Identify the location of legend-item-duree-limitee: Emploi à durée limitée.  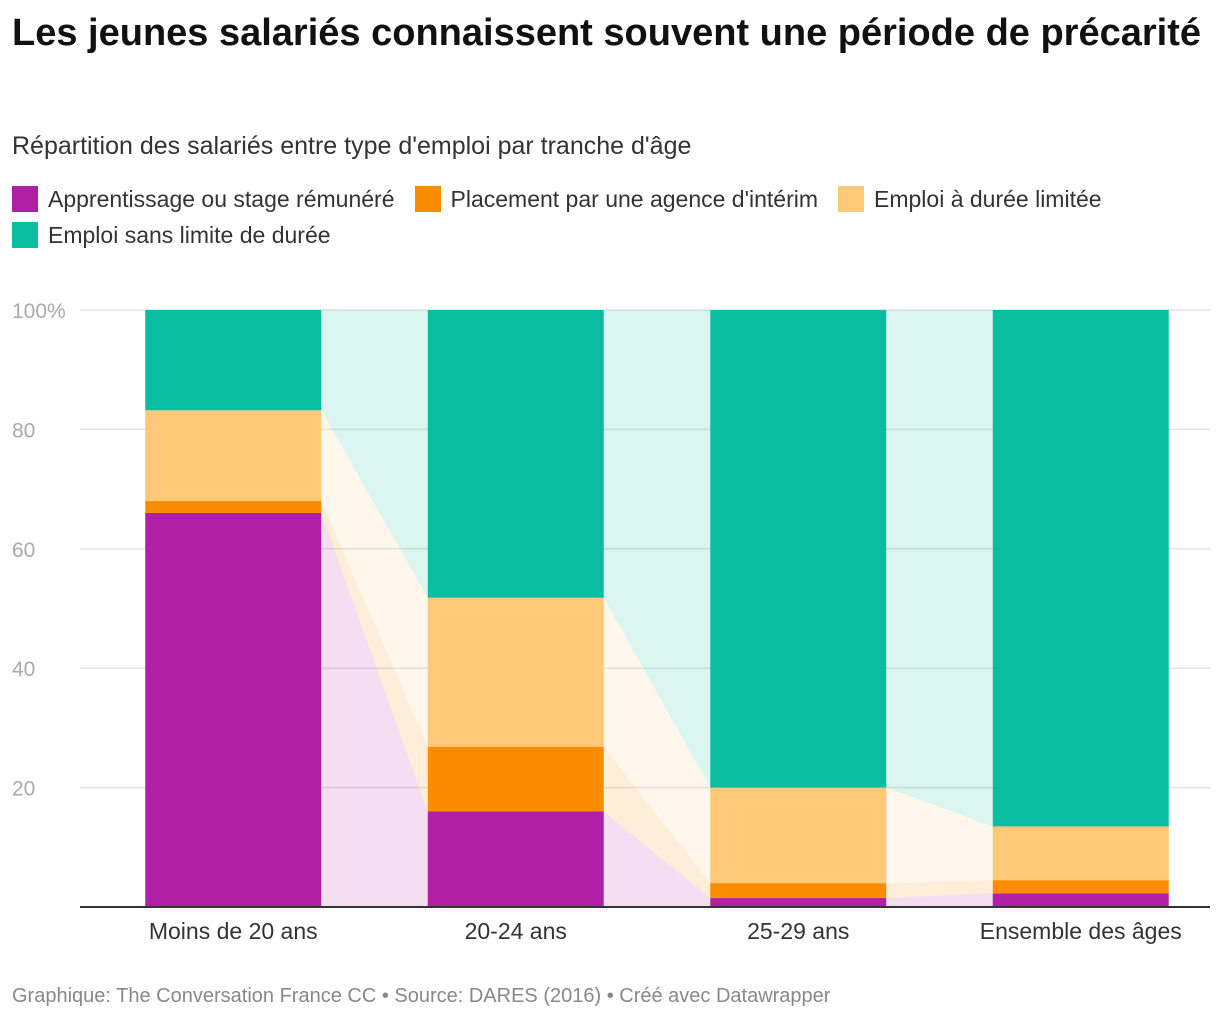
(970, 199).